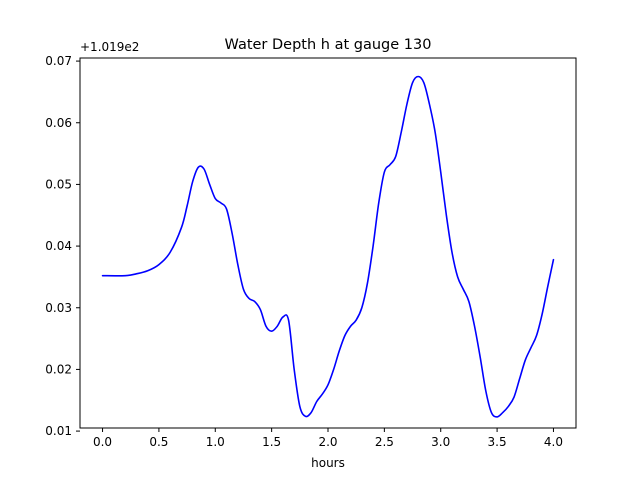 The height and width of the screenshot is (480, 640). Describe the element at coordinates (109, 47) in the screenshot. I see `y-offset-label: +1.019e2` at that location.